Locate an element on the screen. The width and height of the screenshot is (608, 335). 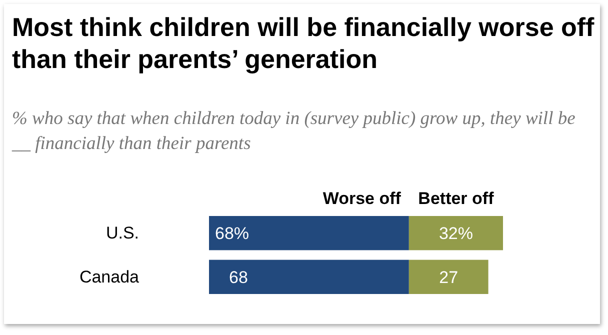
y-tick-label: Canada is located at coordinates (109, 276).